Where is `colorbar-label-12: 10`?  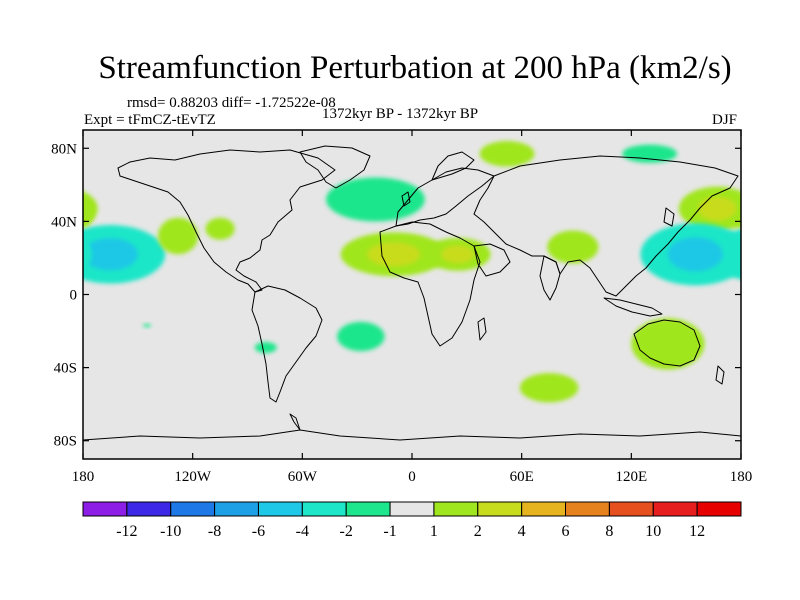 colorbar-label-12: 10 is located at coordinates (653, 531).